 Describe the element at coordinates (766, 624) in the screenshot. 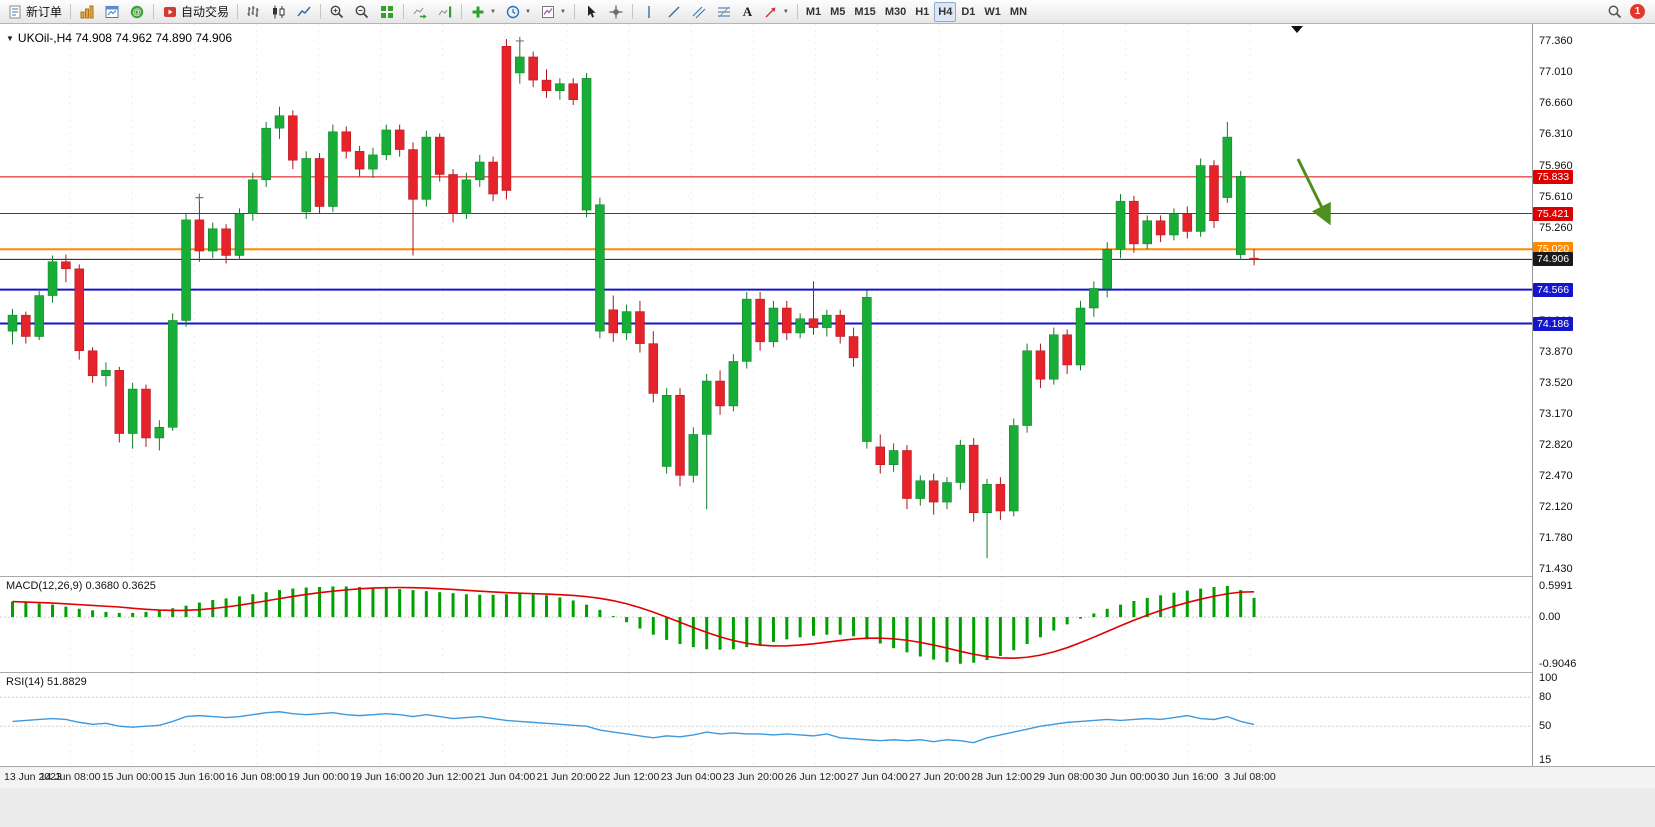

I see `macd-pane-canvas` at that location.